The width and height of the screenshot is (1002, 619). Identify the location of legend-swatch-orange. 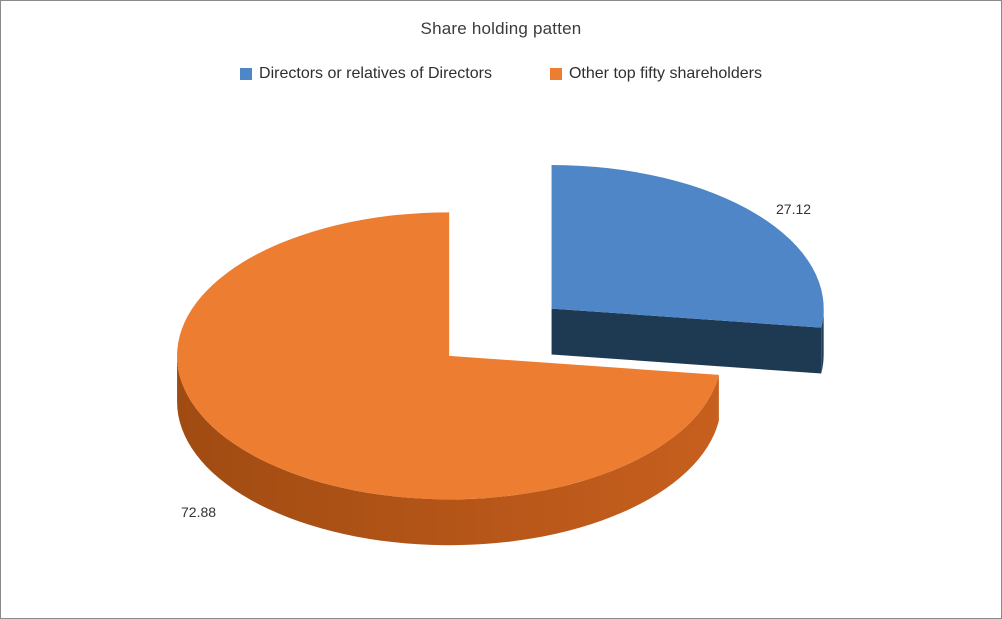
(555, 74).